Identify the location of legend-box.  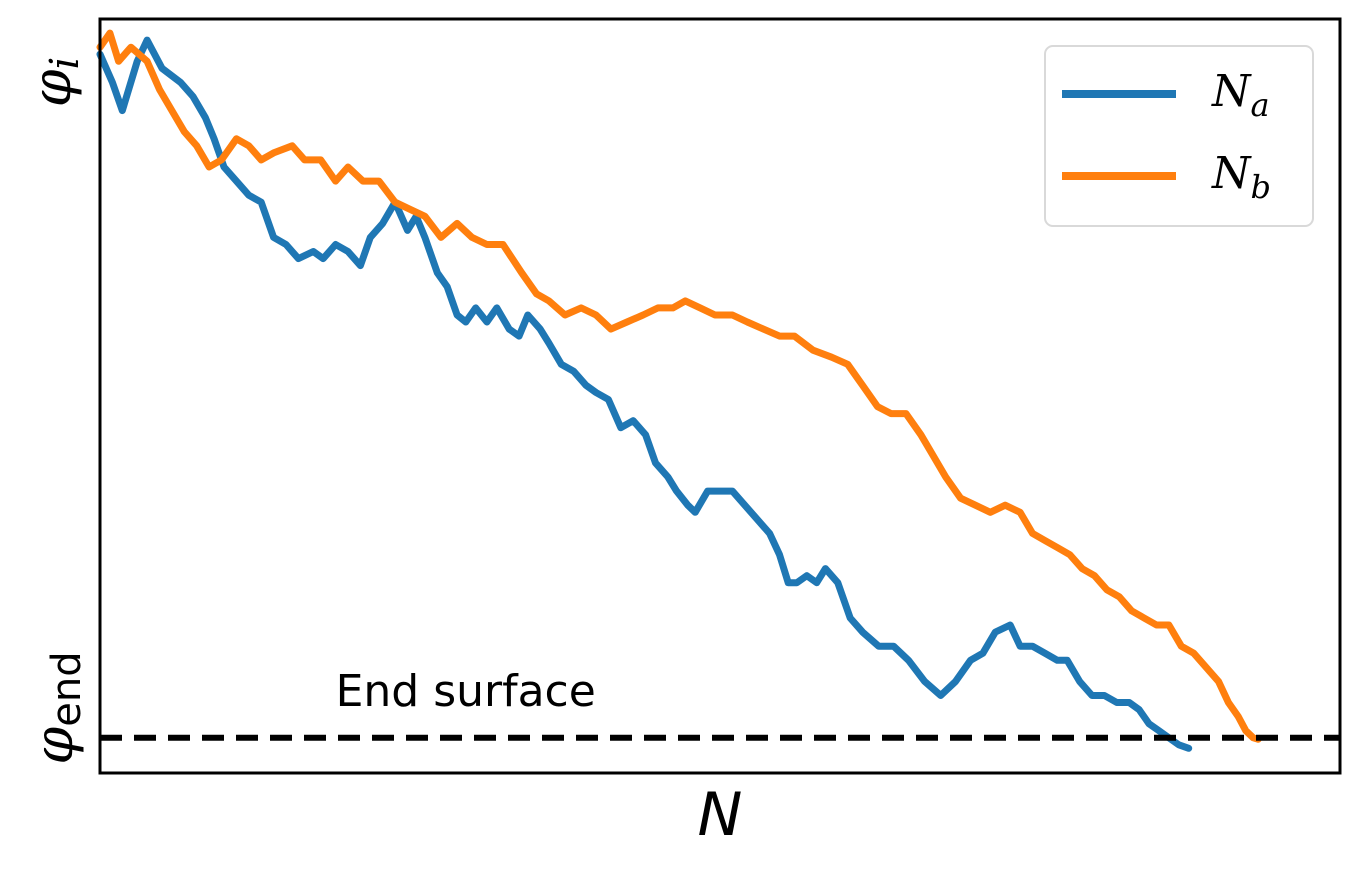
(1179, 136).